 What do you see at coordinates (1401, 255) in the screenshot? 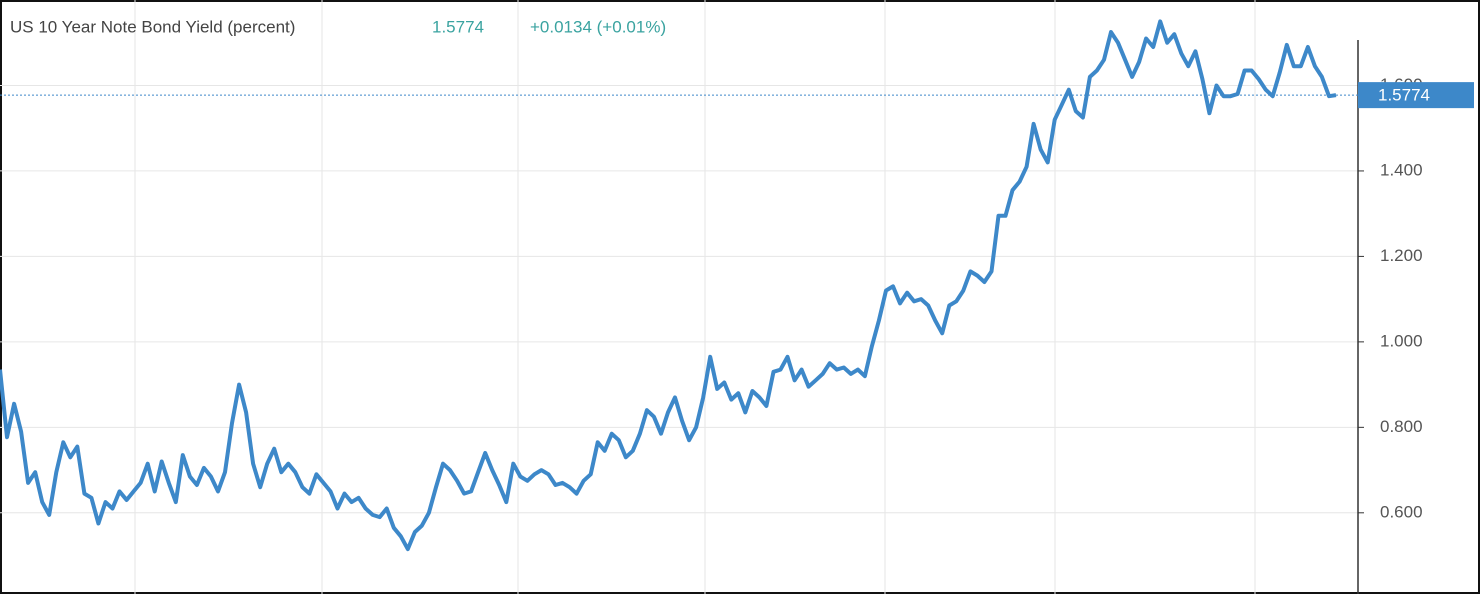
I see `y-tick-label: 1.200` at bounding box center [1401, 255].